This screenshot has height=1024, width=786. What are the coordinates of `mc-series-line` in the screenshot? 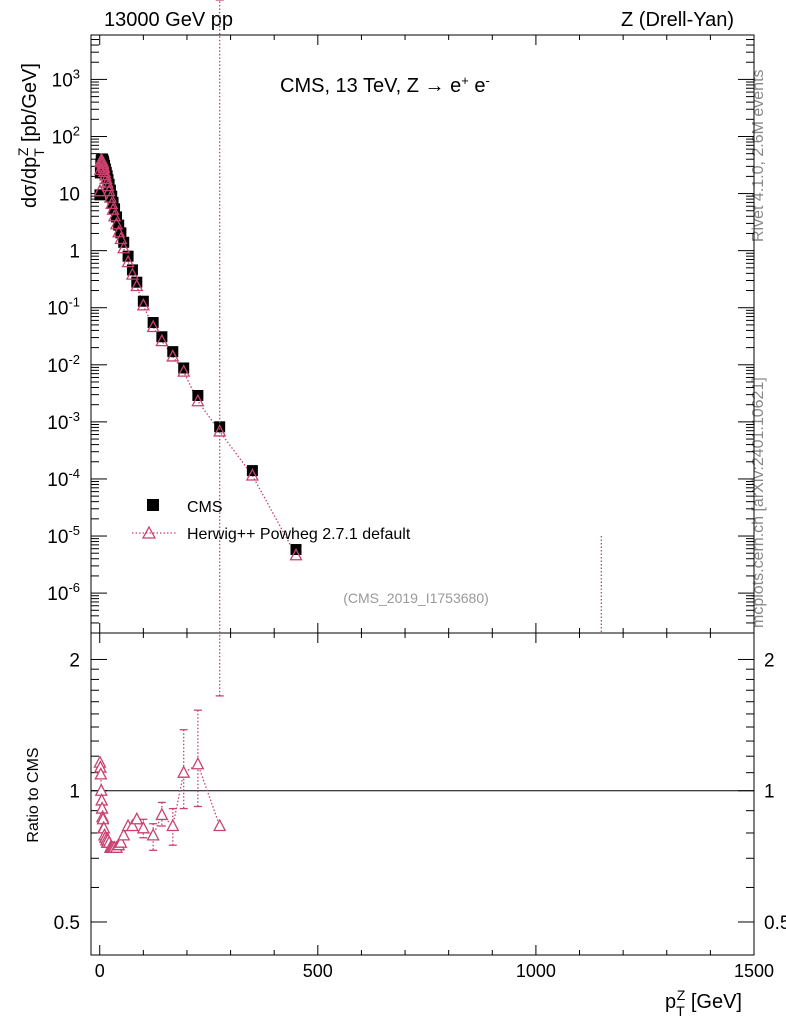 It's located at (198, 357).